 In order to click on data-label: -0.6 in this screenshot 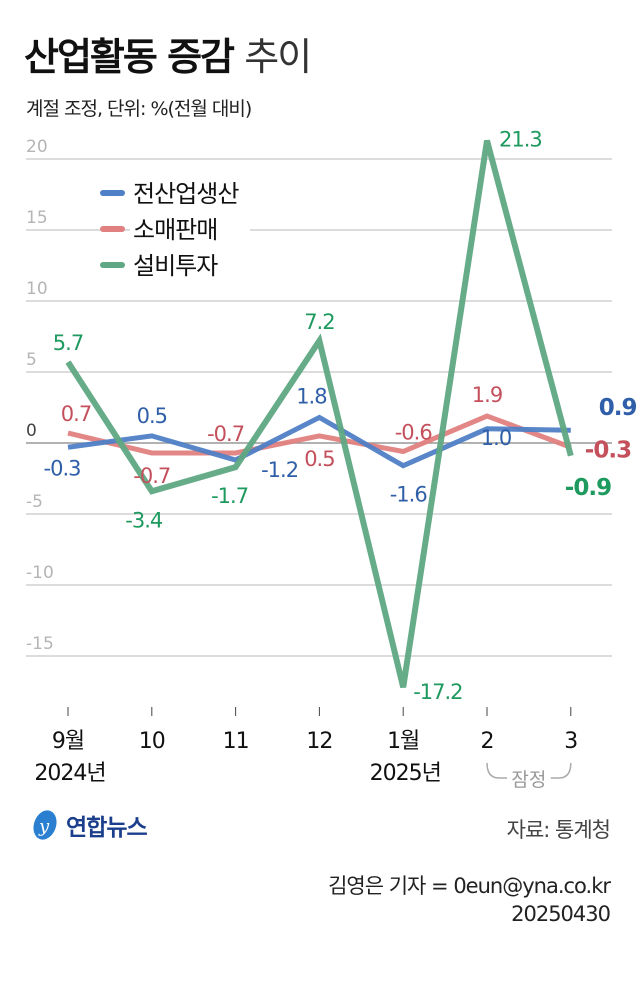, I will do `click(414, 433)`.